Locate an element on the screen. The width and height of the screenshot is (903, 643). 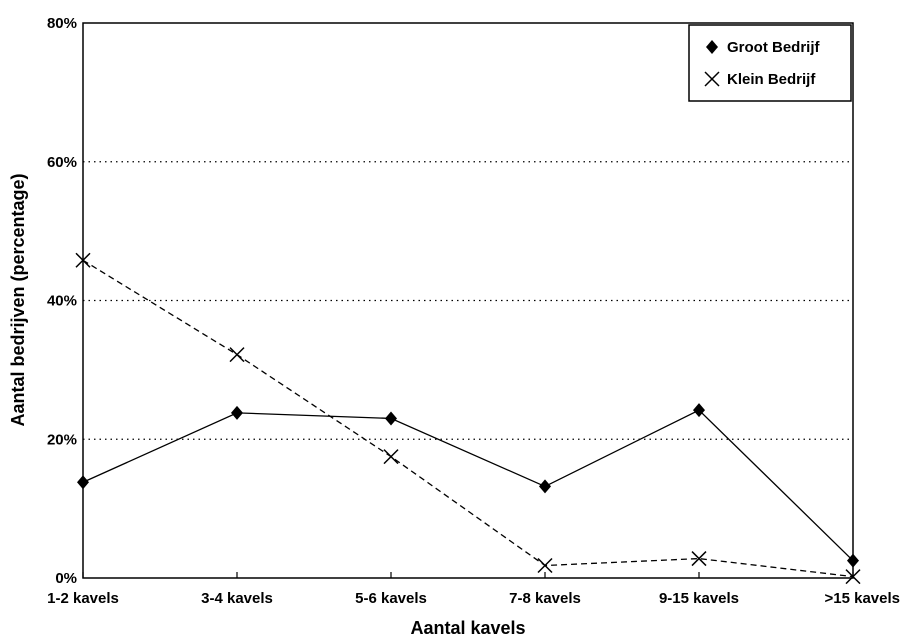
y-axis-ticks: 0% 20% 40% 60% 80% is located at coordinates (62, 301).